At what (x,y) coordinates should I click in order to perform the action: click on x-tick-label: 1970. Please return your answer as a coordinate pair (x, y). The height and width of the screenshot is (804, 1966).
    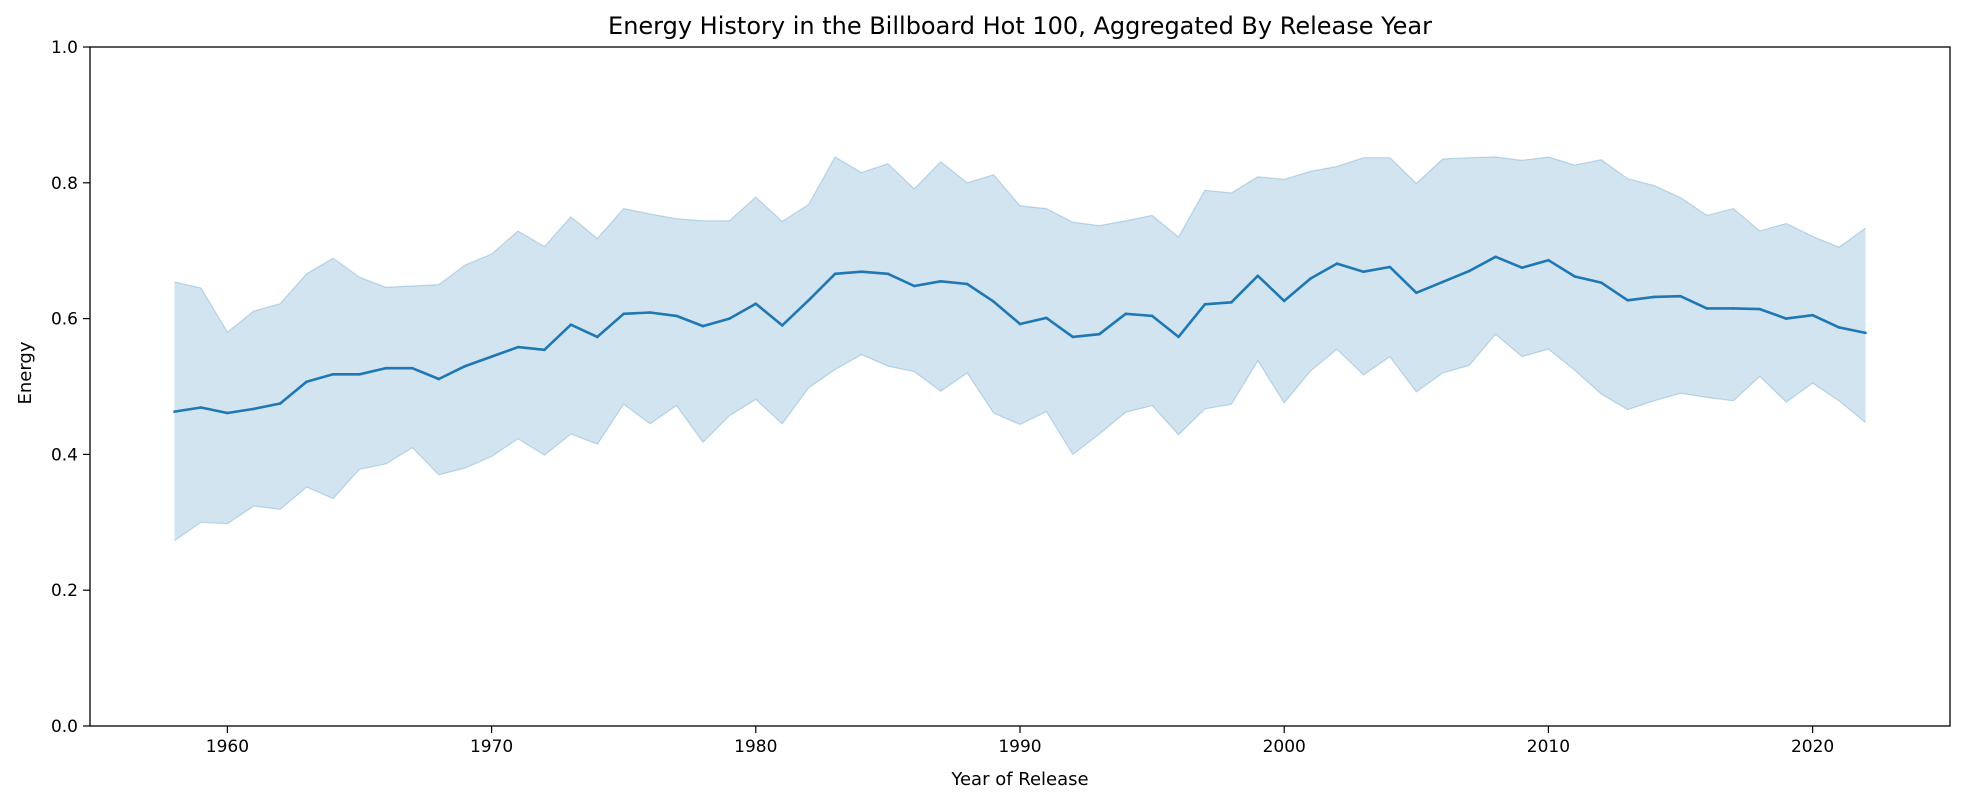
    Looking at the image, I should click on (491, 747).